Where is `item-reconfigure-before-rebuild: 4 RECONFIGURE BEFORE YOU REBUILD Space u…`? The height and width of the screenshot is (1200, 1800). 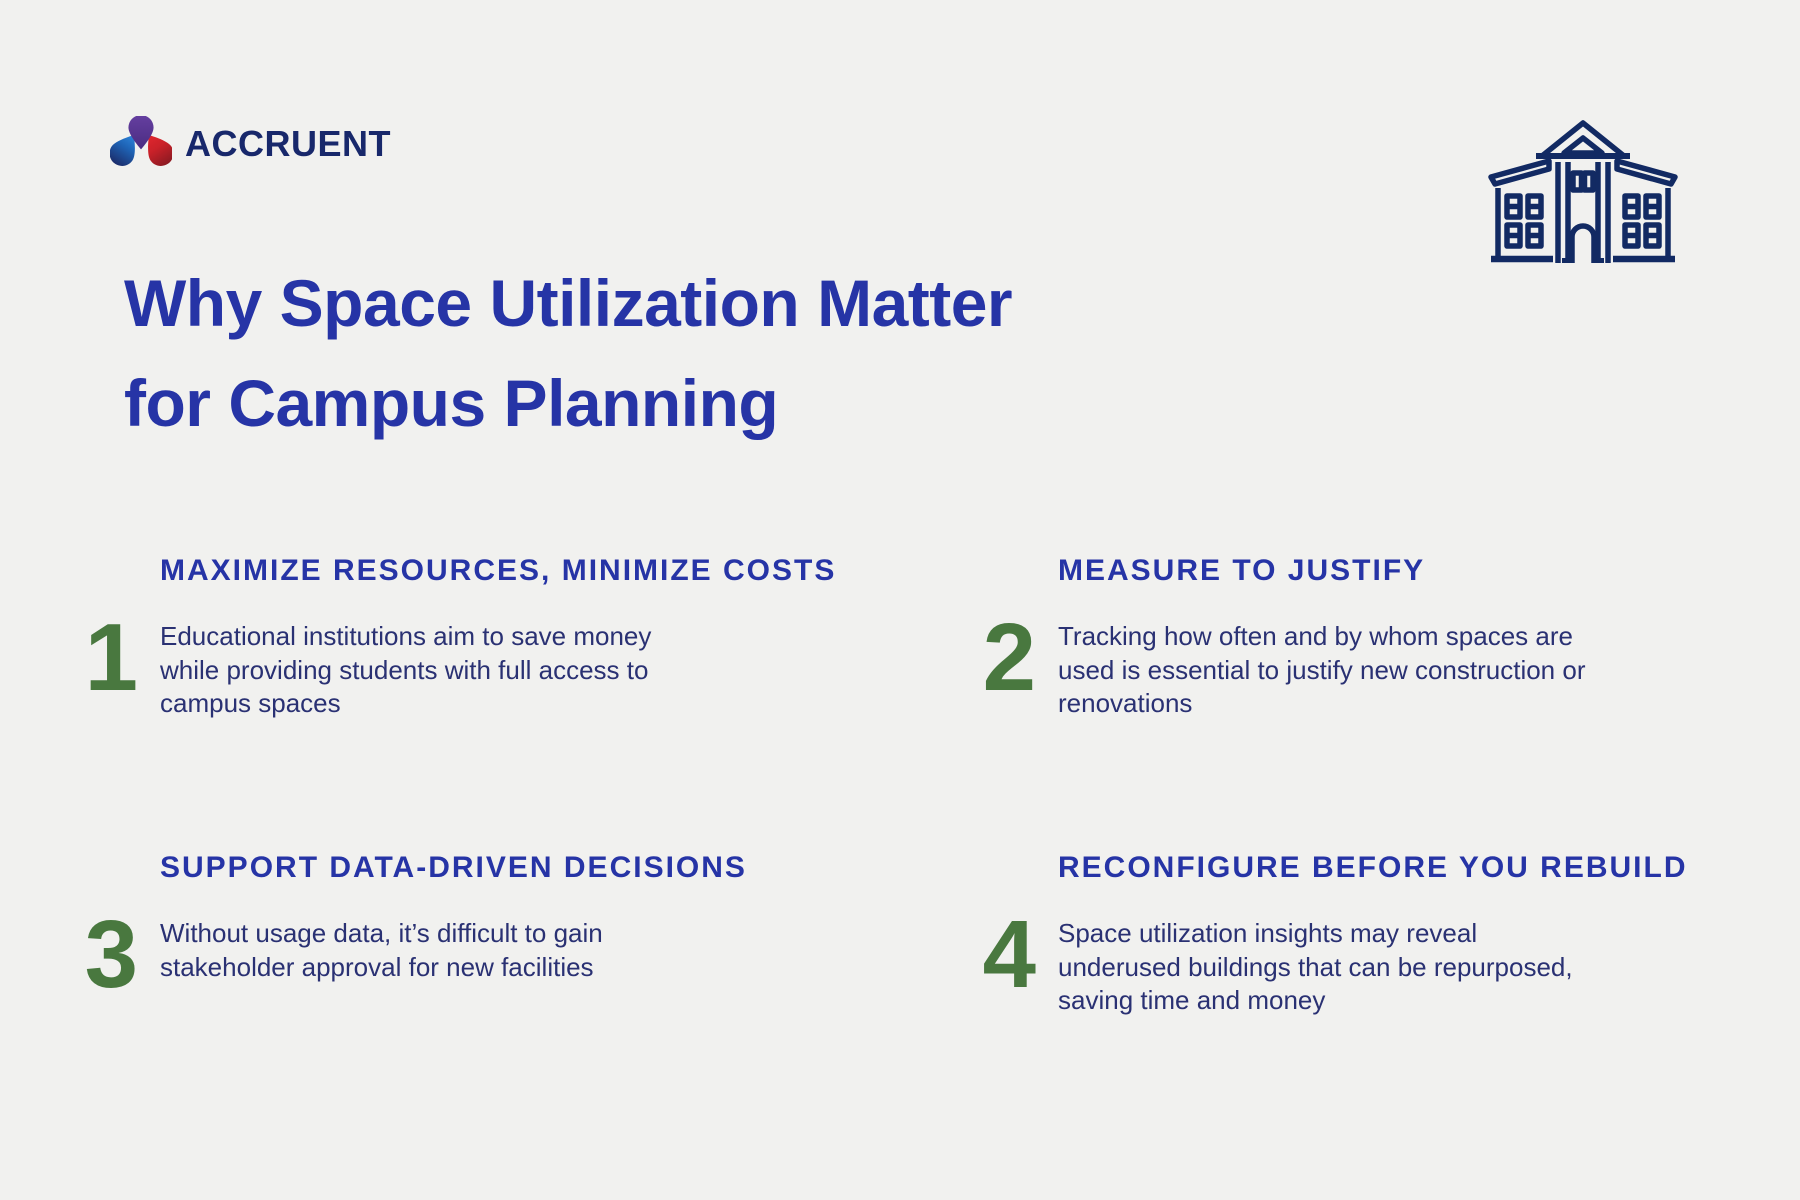
item-reconfigure-before-rebuild: 4 RECONFIGURE BEFORE YOU REBUILD Space u… is located at coordinates (1327, 933).